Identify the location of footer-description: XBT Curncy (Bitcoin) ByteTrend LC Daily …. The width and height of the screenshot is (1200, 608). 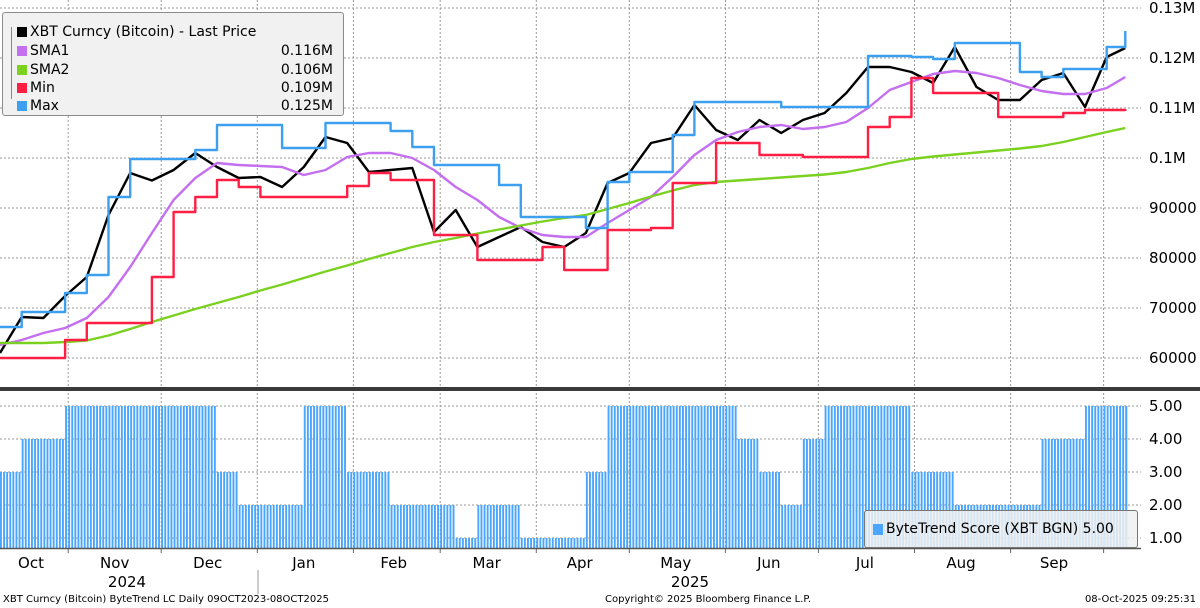
(166, 599).